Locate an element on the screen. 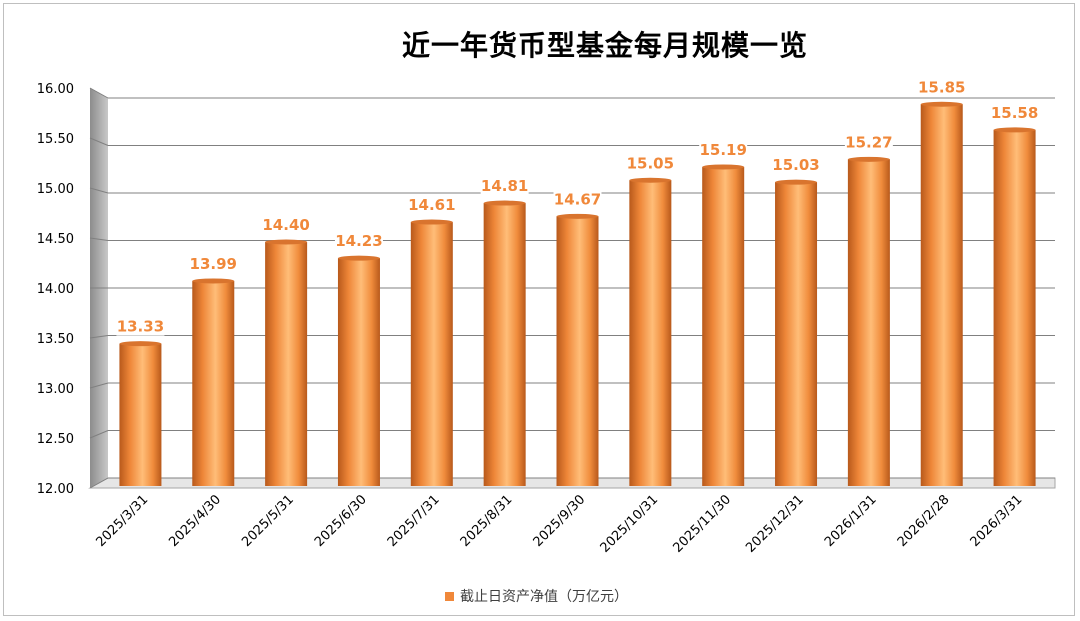 The image size is (1080, 621). data-label: 15.03 is located at coordinates (795, 165).